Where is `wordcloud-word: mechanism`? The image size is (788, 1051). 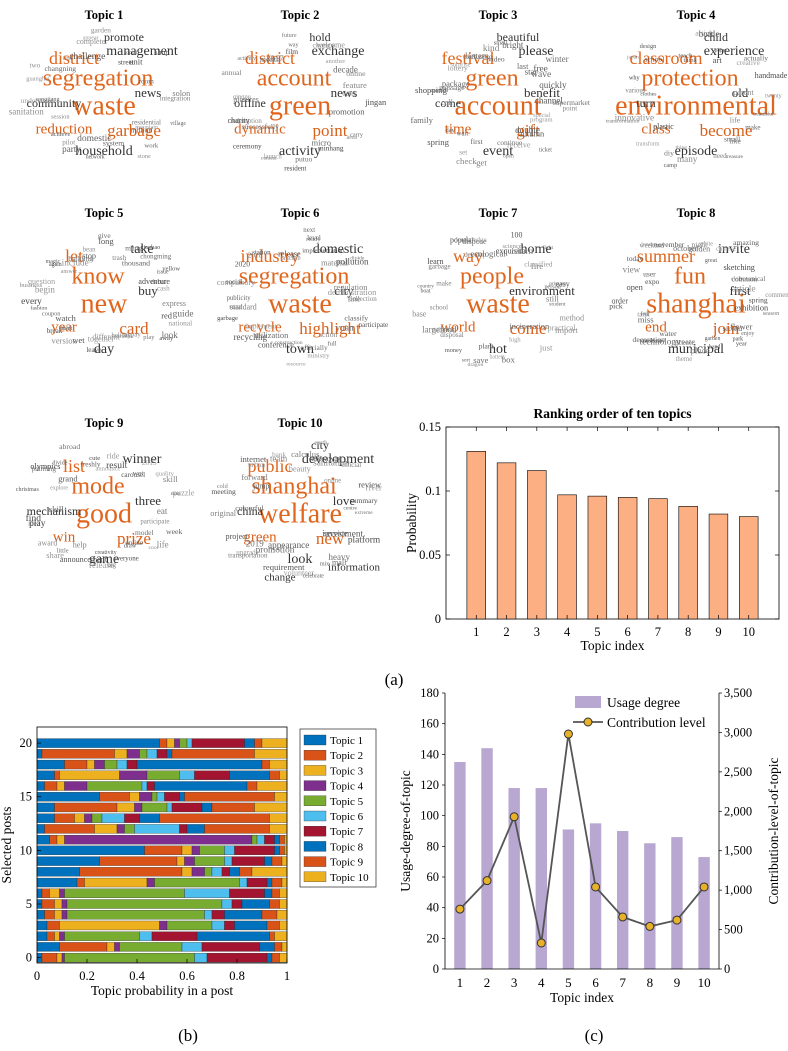 wordcloud-word: mechanism is located at coordinates (54, 511).